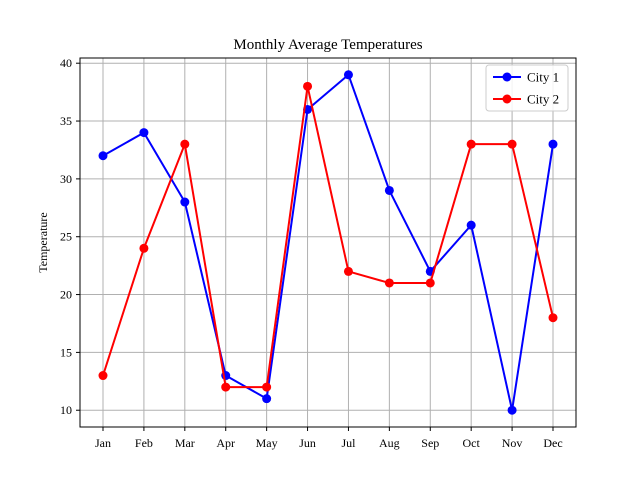 This screenshot has width=640, height=480. Describe the element at coordinates (43, 242) in the screenshot. I see `y-axis-label: Temperature` at that location.